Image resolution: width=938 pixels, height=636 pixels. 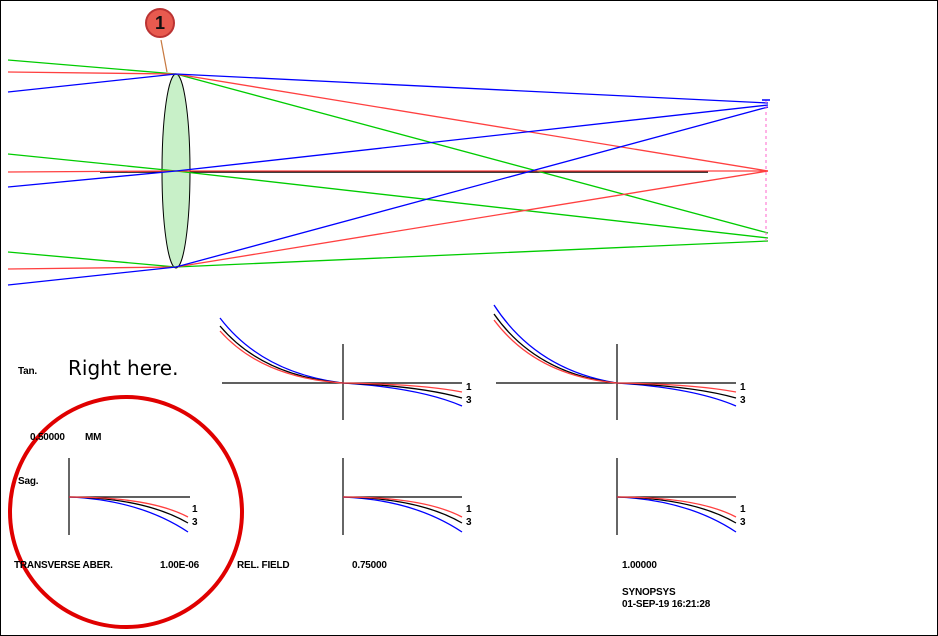 I want to click on tan2-curve-3-label: 3, so click(x=743, y=400).